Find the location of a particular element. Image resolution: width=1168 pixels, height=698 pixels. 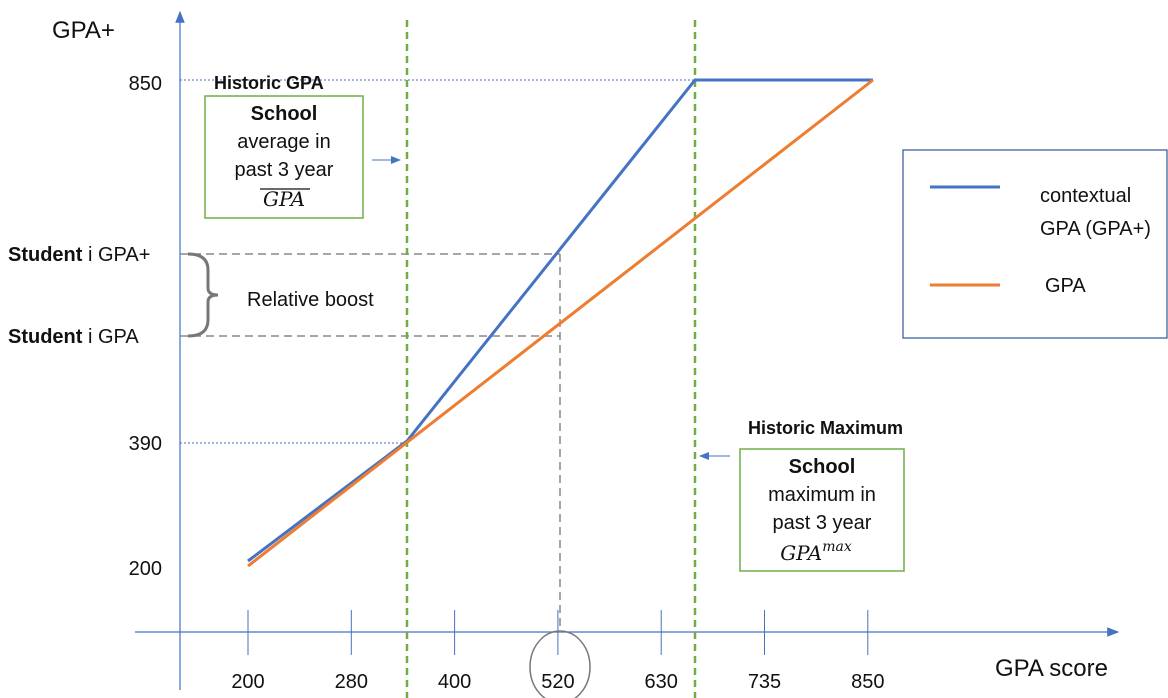

legend-label: contextual is located at coordinates (1085, 196).